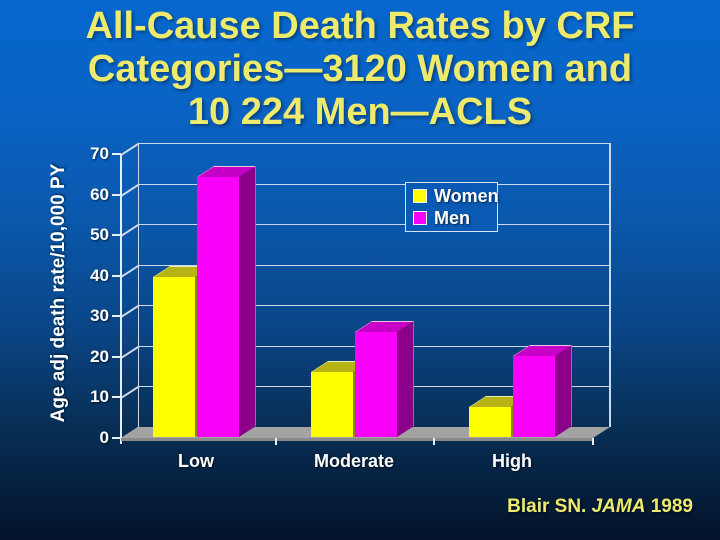  Describe the element at coordinates (610, 285) in the screenshot. I see `wall-right-edge` at that location.